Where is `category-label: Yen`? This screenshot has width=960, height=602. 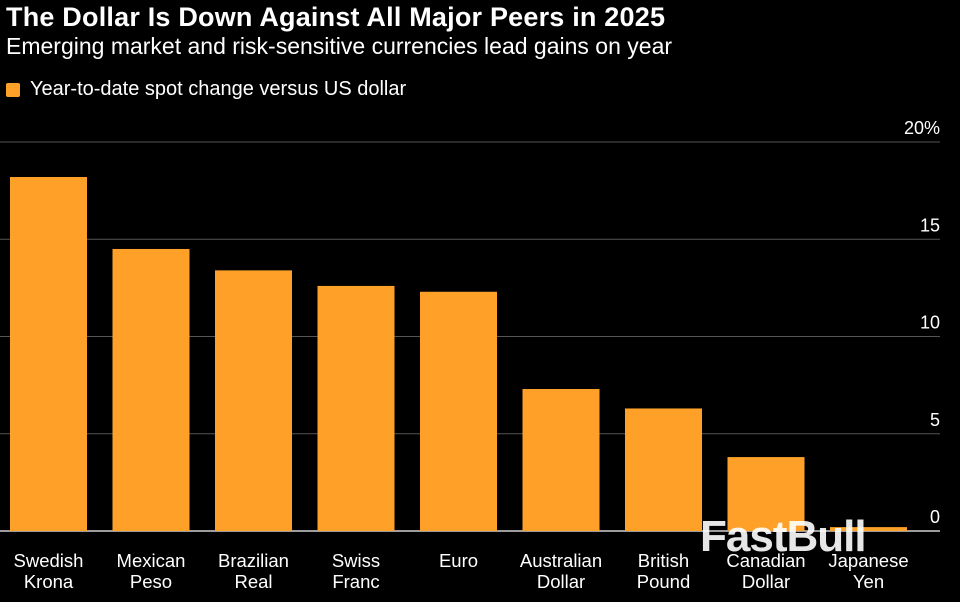
category-label: Yen is located at coordinates (868, 581).